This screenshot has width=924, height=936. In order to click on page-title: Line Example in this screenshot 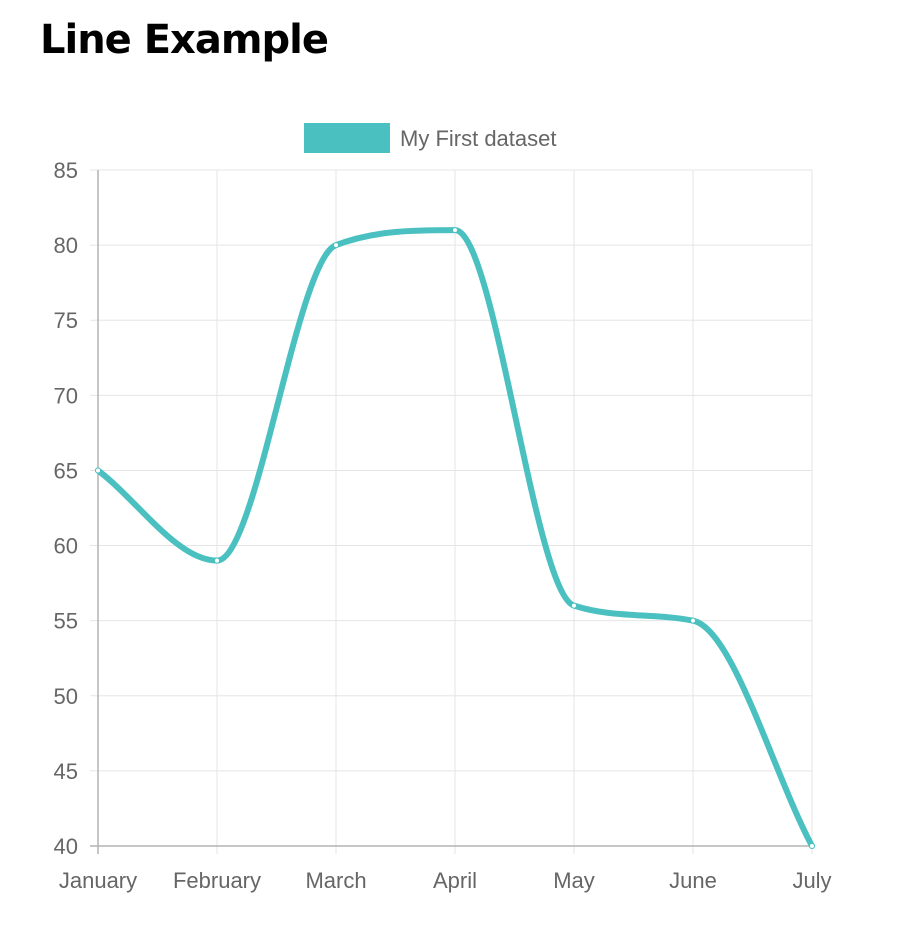, I will do `click(184, 40)`.